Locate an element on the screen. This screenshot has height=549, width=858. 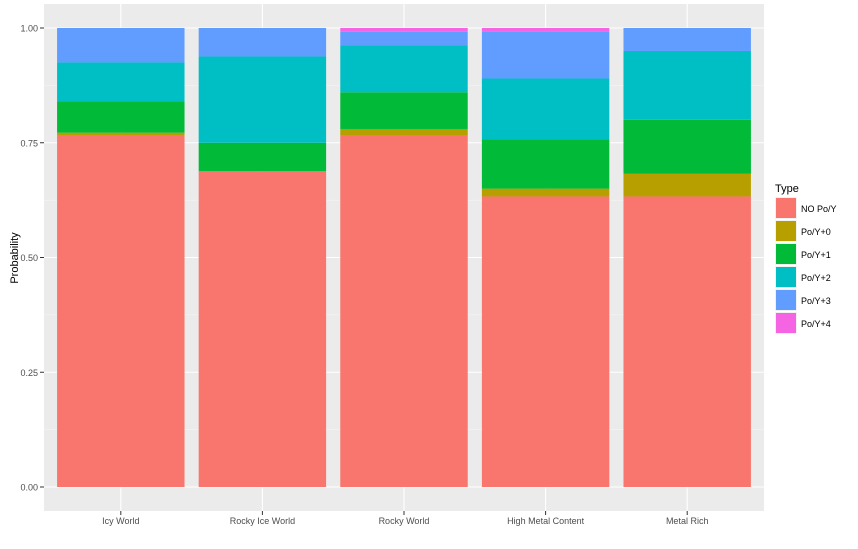
x-tick-label: Metal Rich is located at coordinates (687, 521).